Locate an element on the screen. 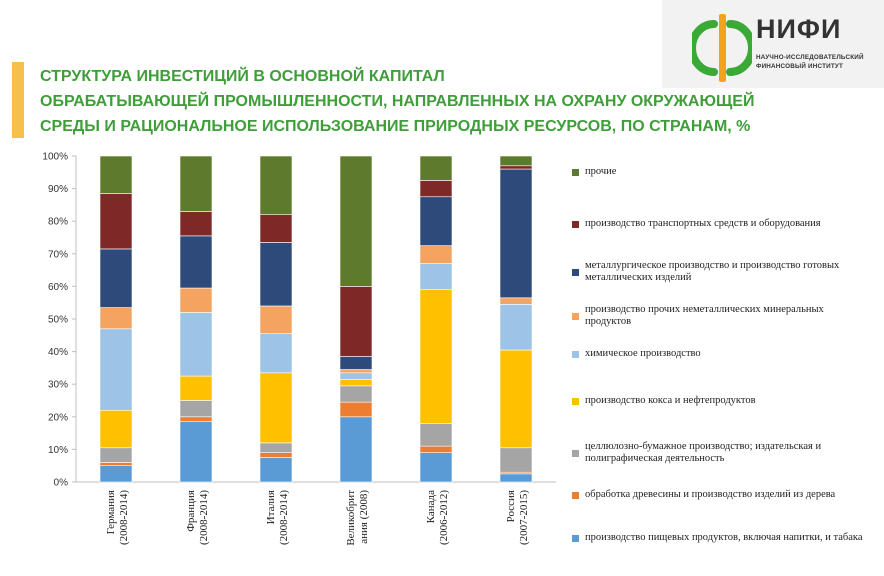 The width and height of the screenshot is (884, 576). x-tick-label-line: Италия is located at coordinates (271, 507).